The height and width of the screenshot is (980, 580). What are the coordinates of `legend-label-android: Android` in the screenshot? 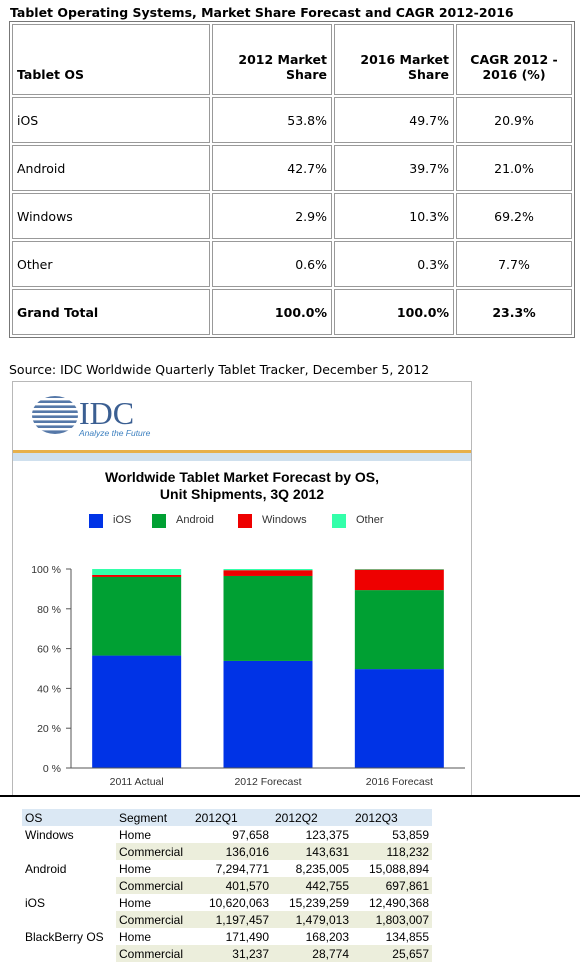 It's located at (195, 520).